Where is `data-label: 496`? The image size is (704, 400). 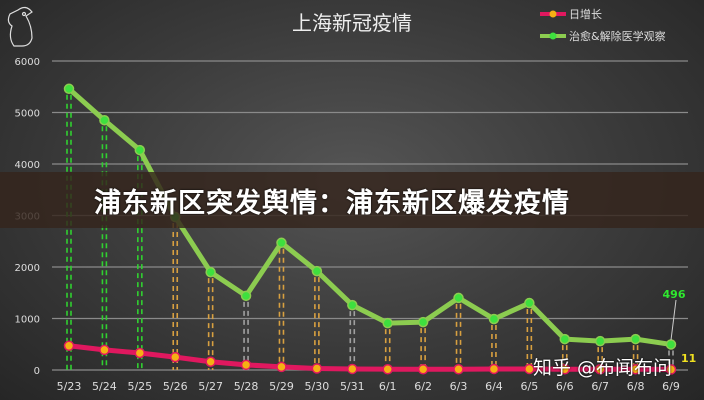
data-label: 496 is located at coordinates (674, 294).